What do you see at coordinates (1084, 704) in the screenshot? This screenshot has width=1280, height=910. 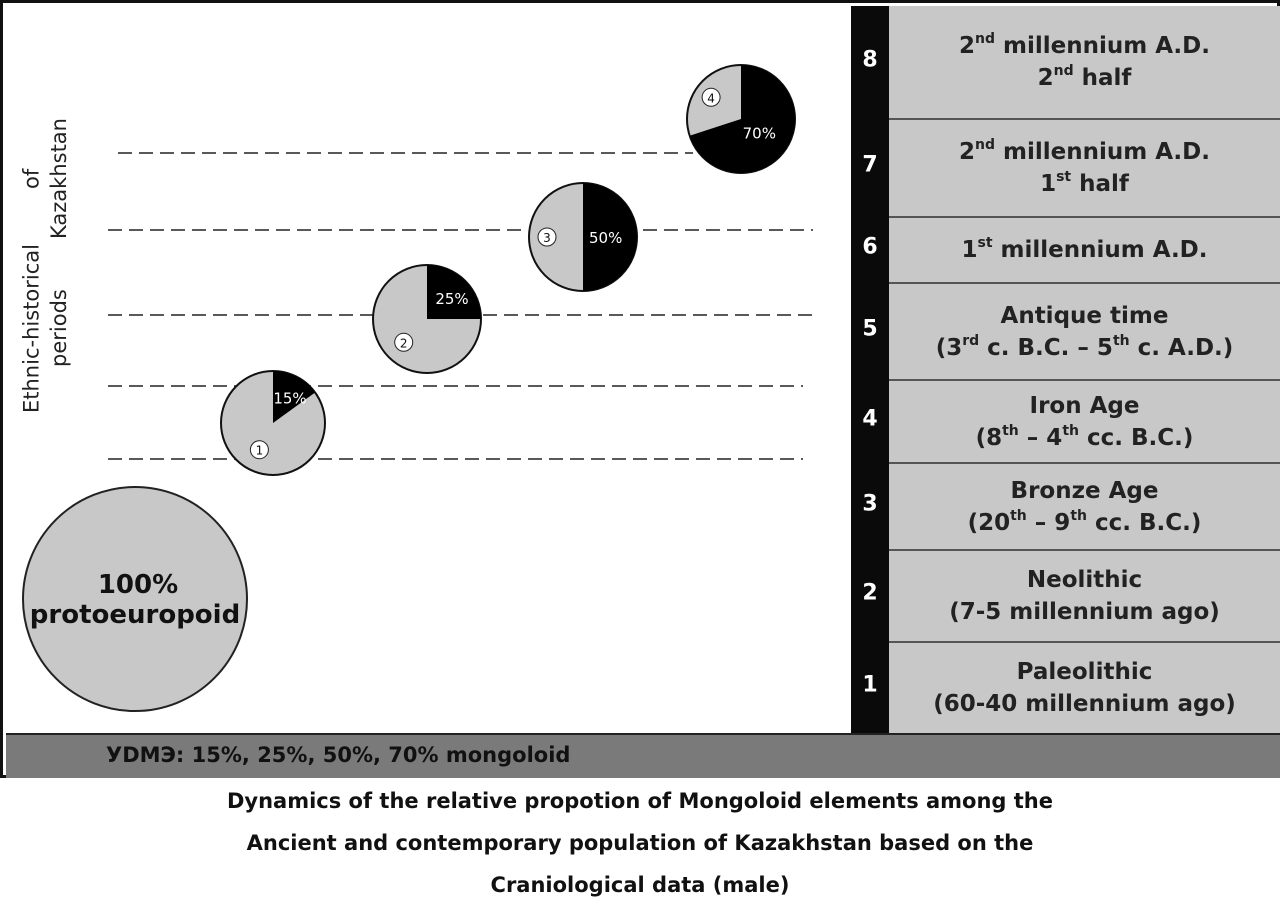 I see `period-line2: (60-40 millennium ago)` at bounding box center [1084, 704].